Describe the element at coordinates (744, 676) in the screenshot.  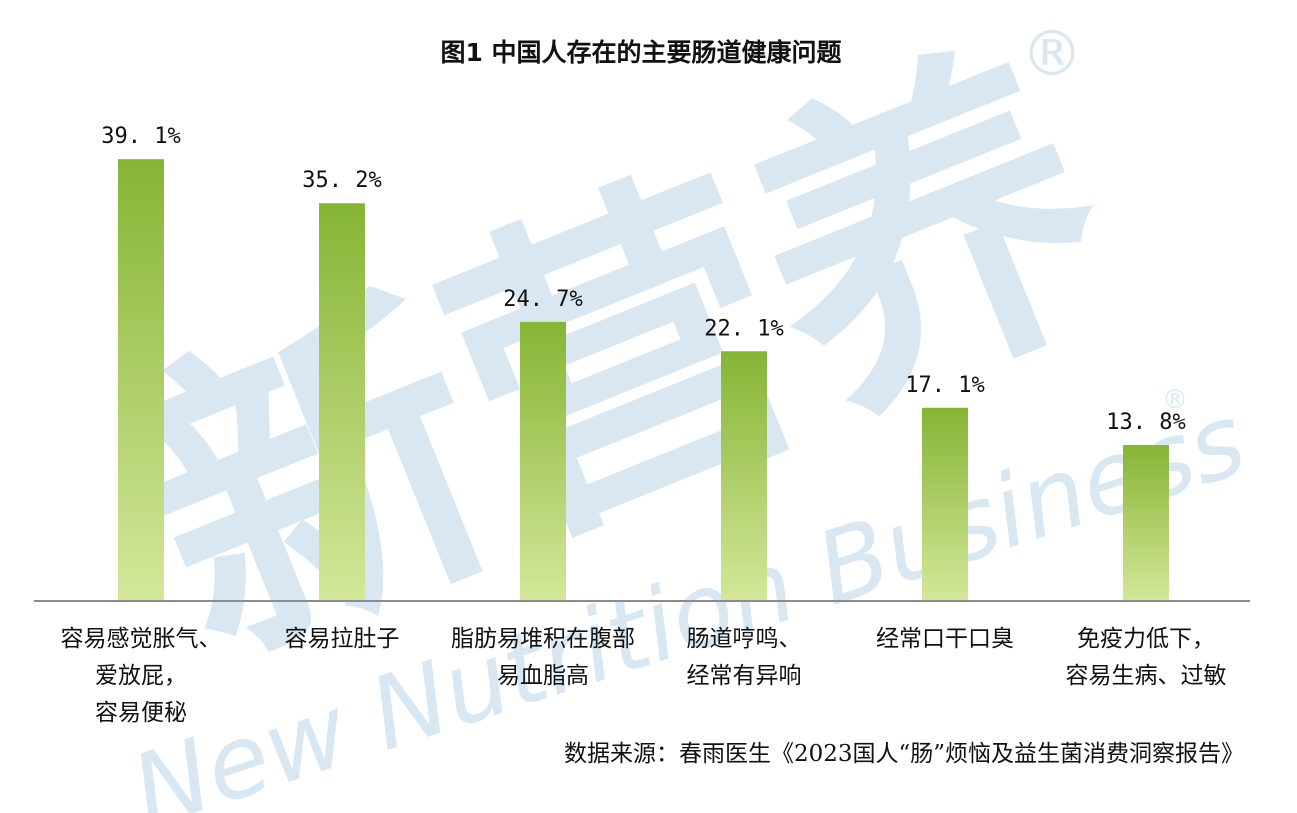
I see `category-label: 经常有异响` at that location.